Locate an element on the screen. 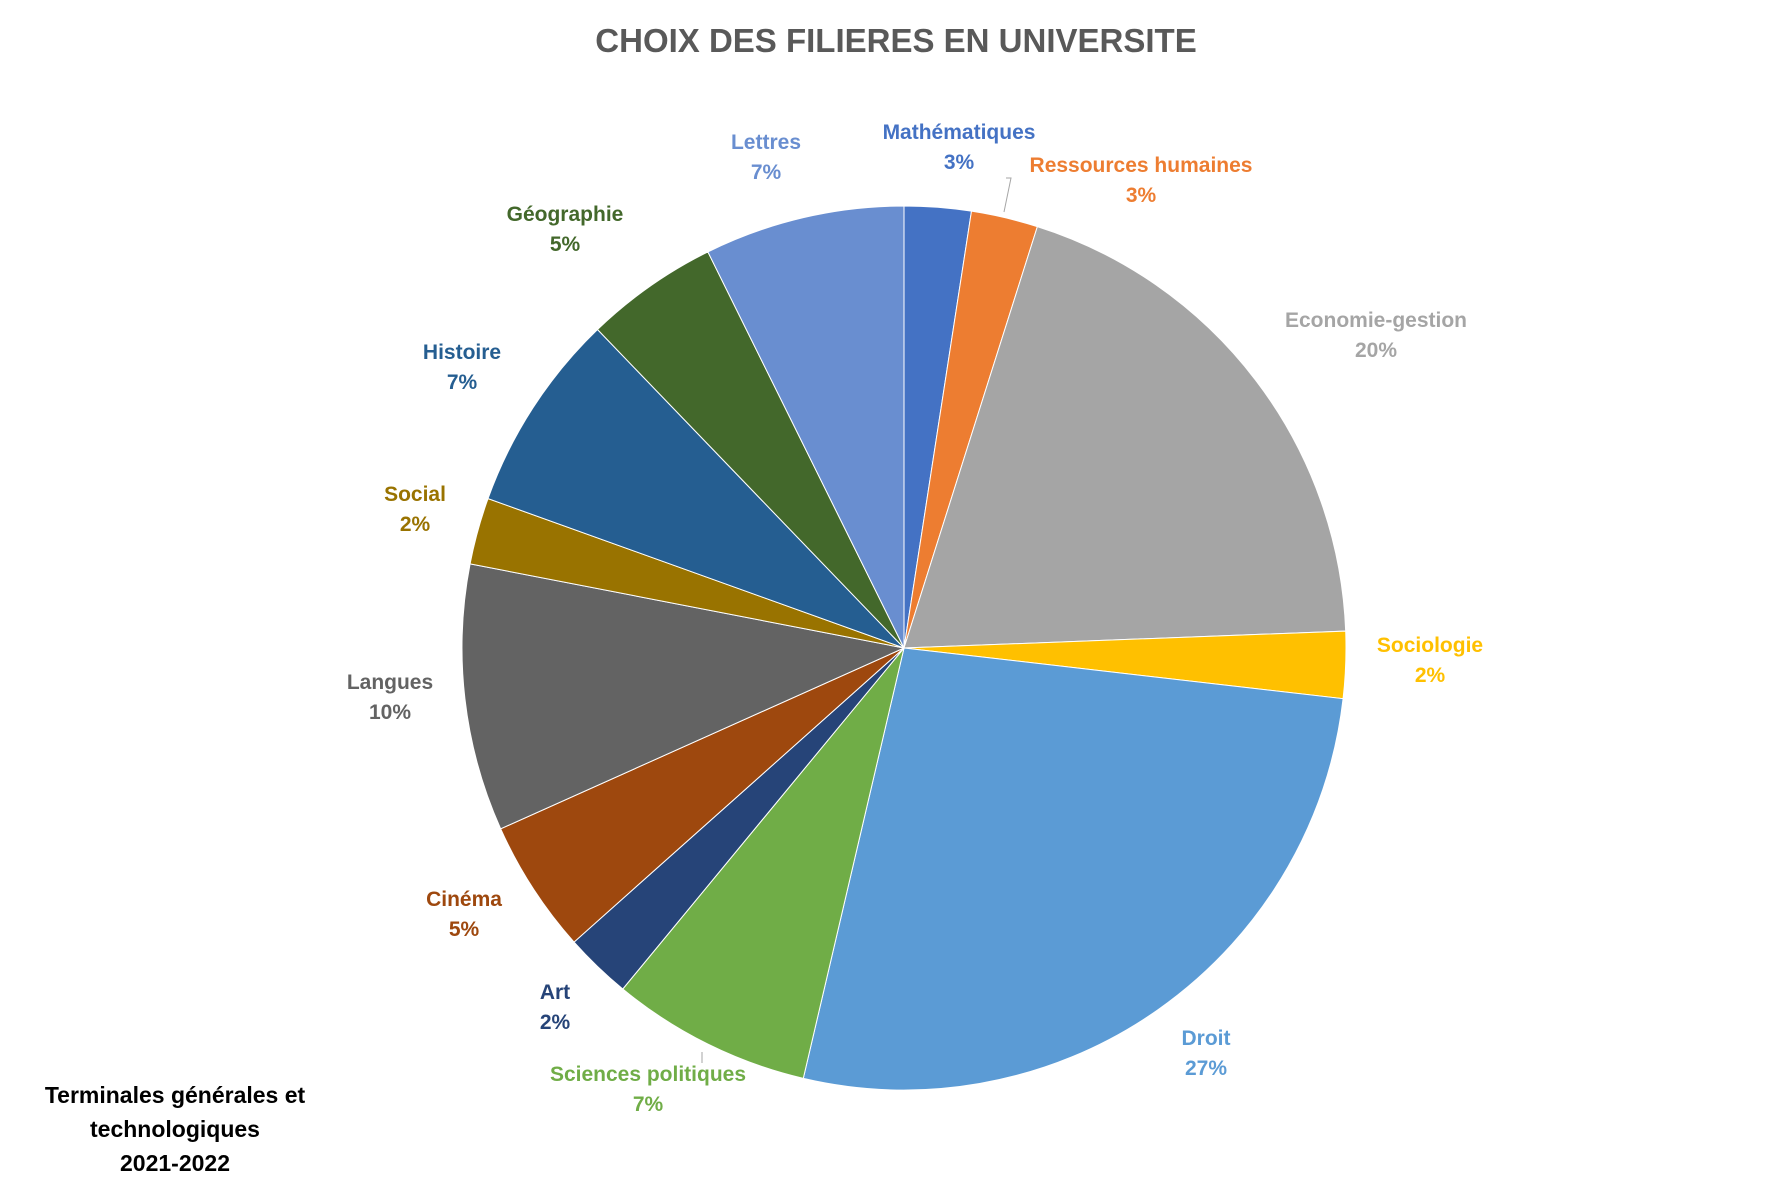 The width and height of the screenshot is (1792, 1200). slice-label-langues: Langues 10% is located at coordinates (390, 697).